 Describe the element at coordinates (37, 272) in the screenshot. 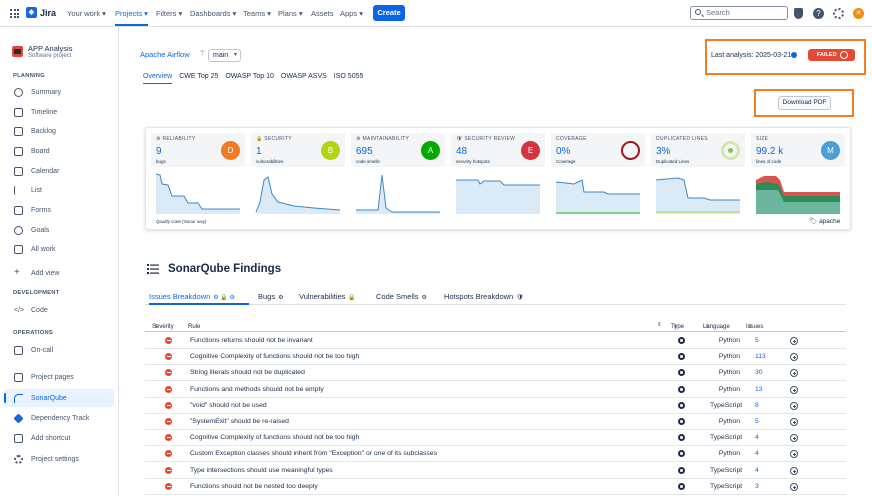

I see `sidebar-item-add-view: + Add view` at that location.